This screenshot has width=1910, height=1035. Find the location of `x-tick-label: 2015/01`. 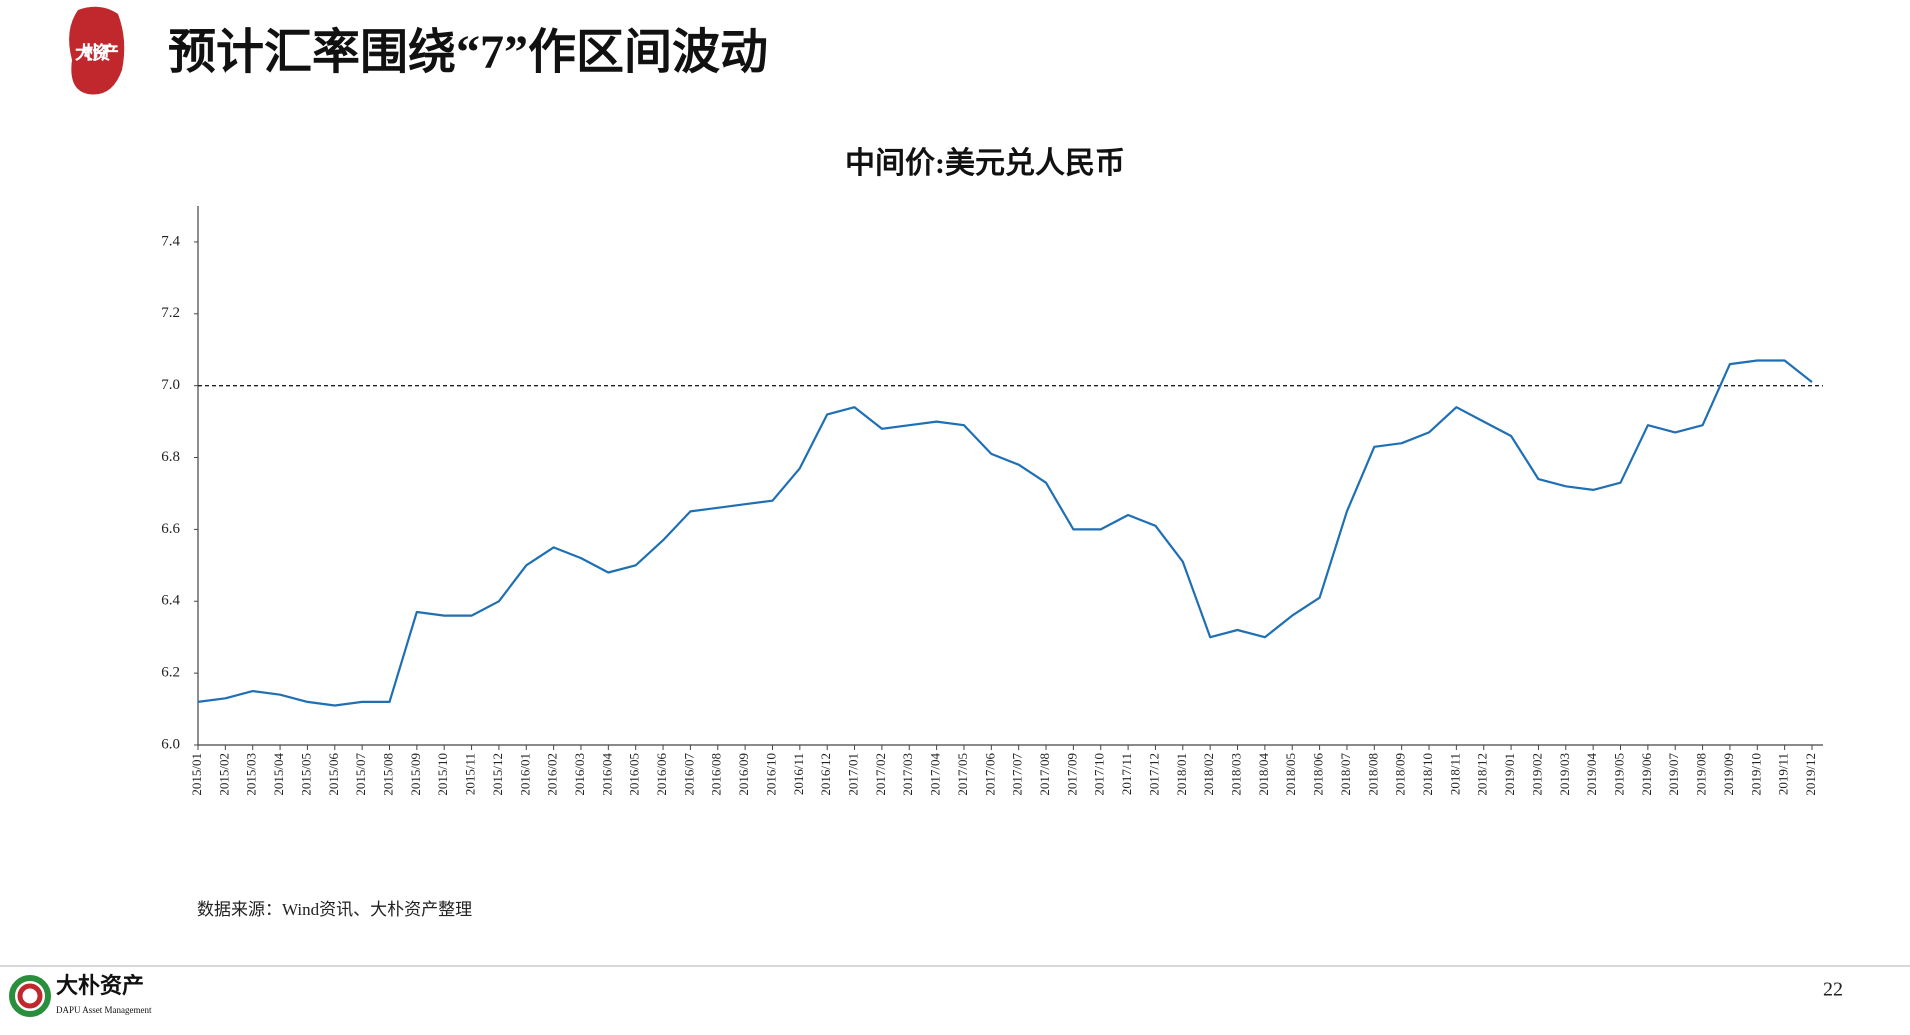

x-tick-label: 2015/01 is located at coordinates (196, 774).